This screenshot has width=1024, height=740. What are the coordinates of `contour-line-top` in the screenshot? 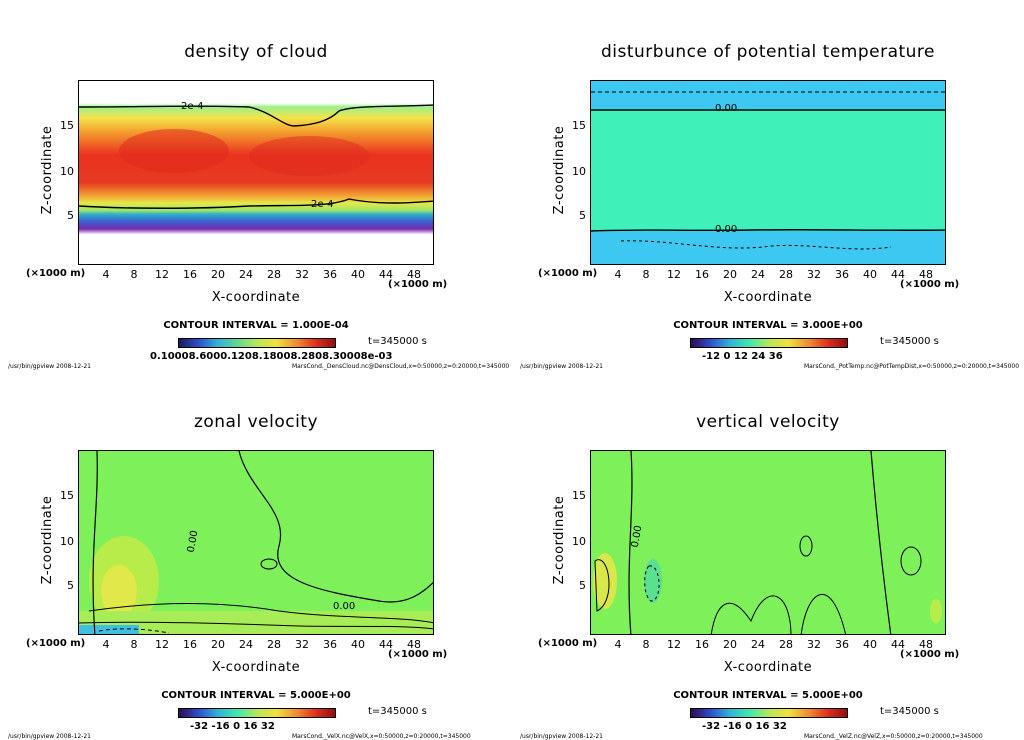 It's located at (256, 115).